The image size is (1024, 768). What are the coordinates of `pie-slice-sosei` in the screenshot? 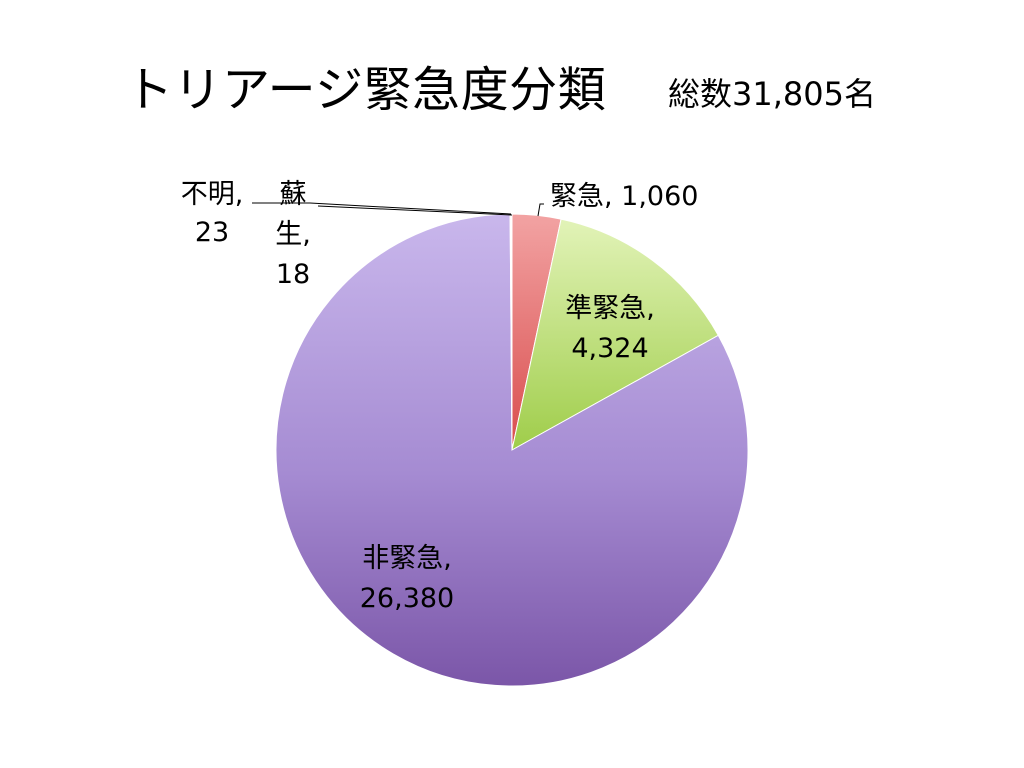 It's located at (511, 332).